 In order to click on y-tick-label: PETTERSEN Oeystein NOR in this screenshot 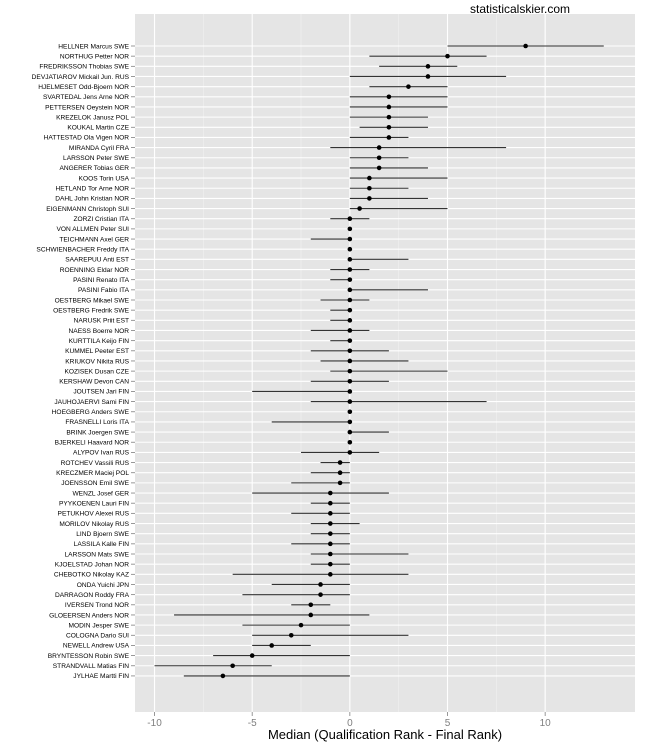, I will do `click(87, 107)`.